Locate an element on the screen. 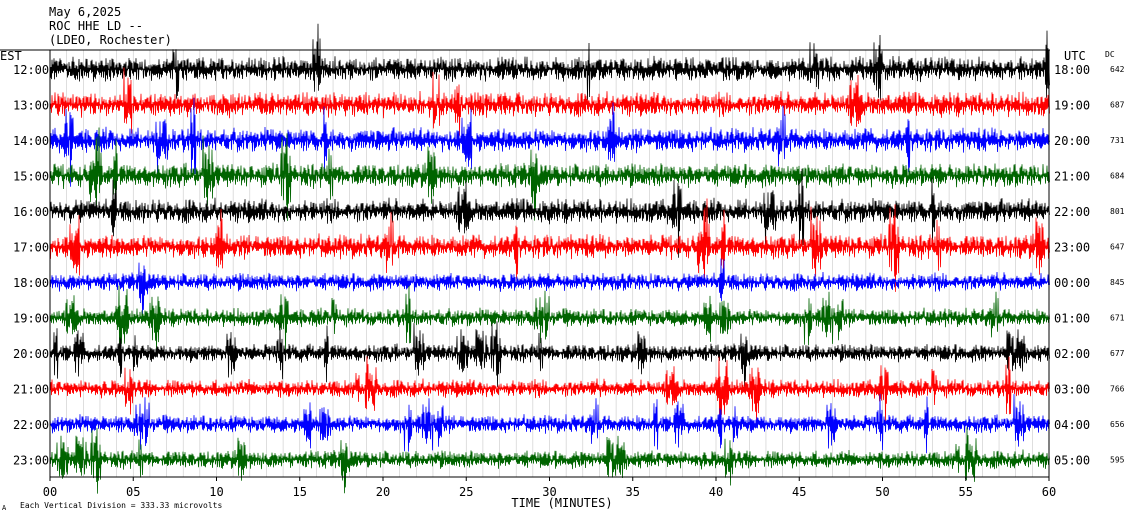  est-hour-label: 14:00 is located at coordinates (31, 141).